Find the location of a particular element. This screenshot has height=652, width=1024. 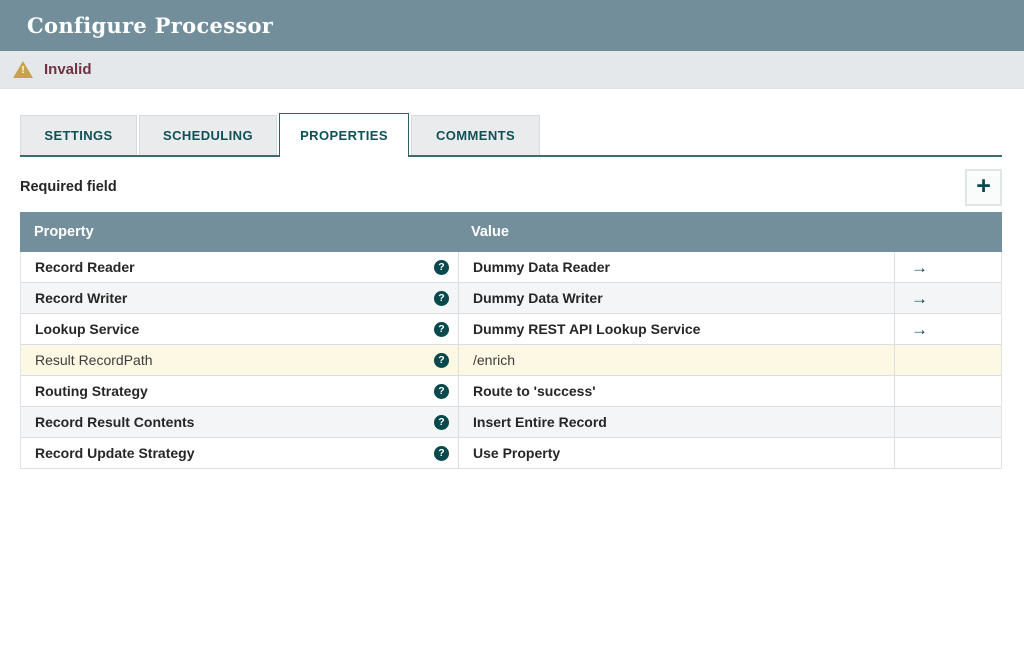

property-name: Record Reader is located at coordinates (85, 267).